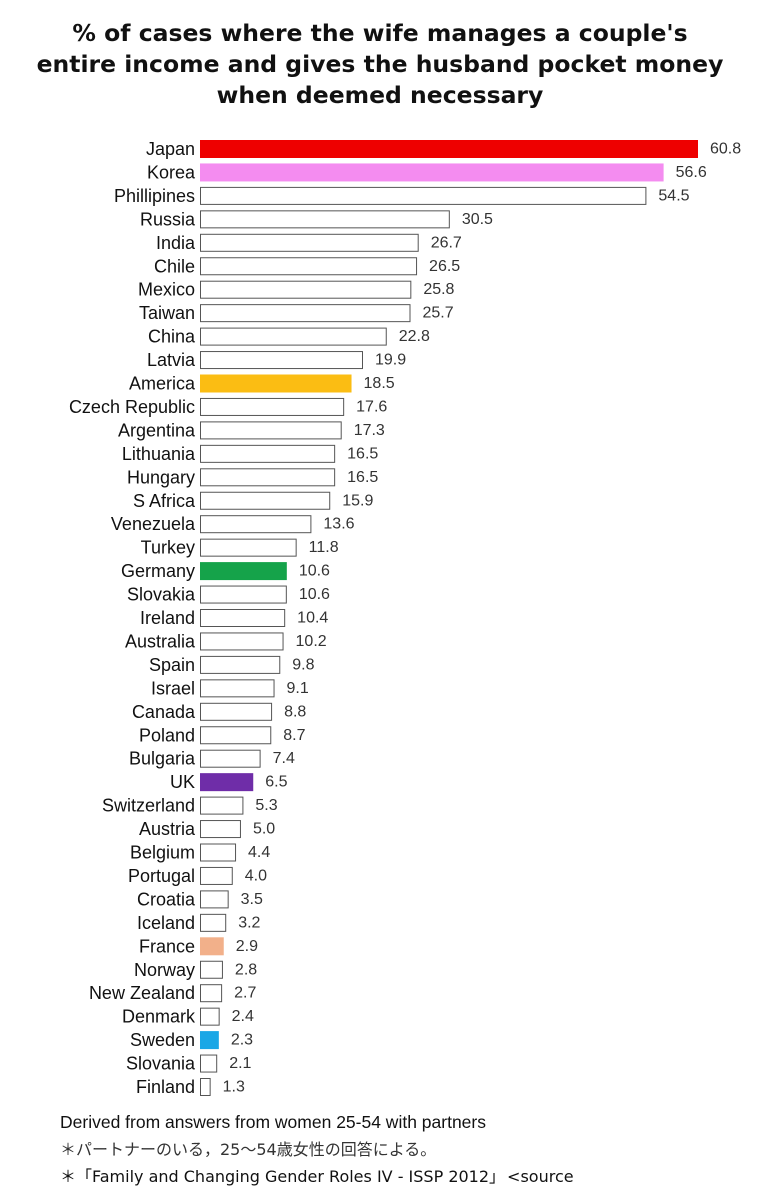  I want to click on category-label: Norway, so click(164, 970).